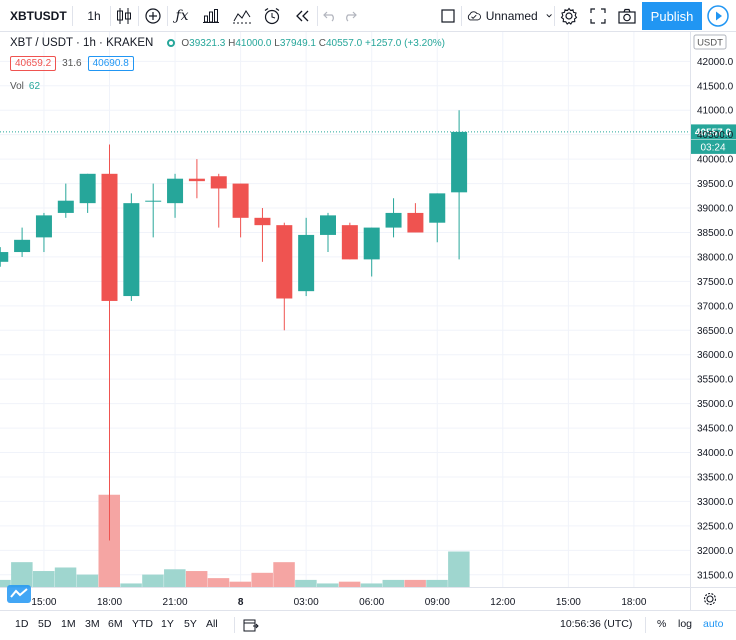  Describe the element at coordinates (241, 602) in the screenshot. I see `time-tick-label: 8` at that location.